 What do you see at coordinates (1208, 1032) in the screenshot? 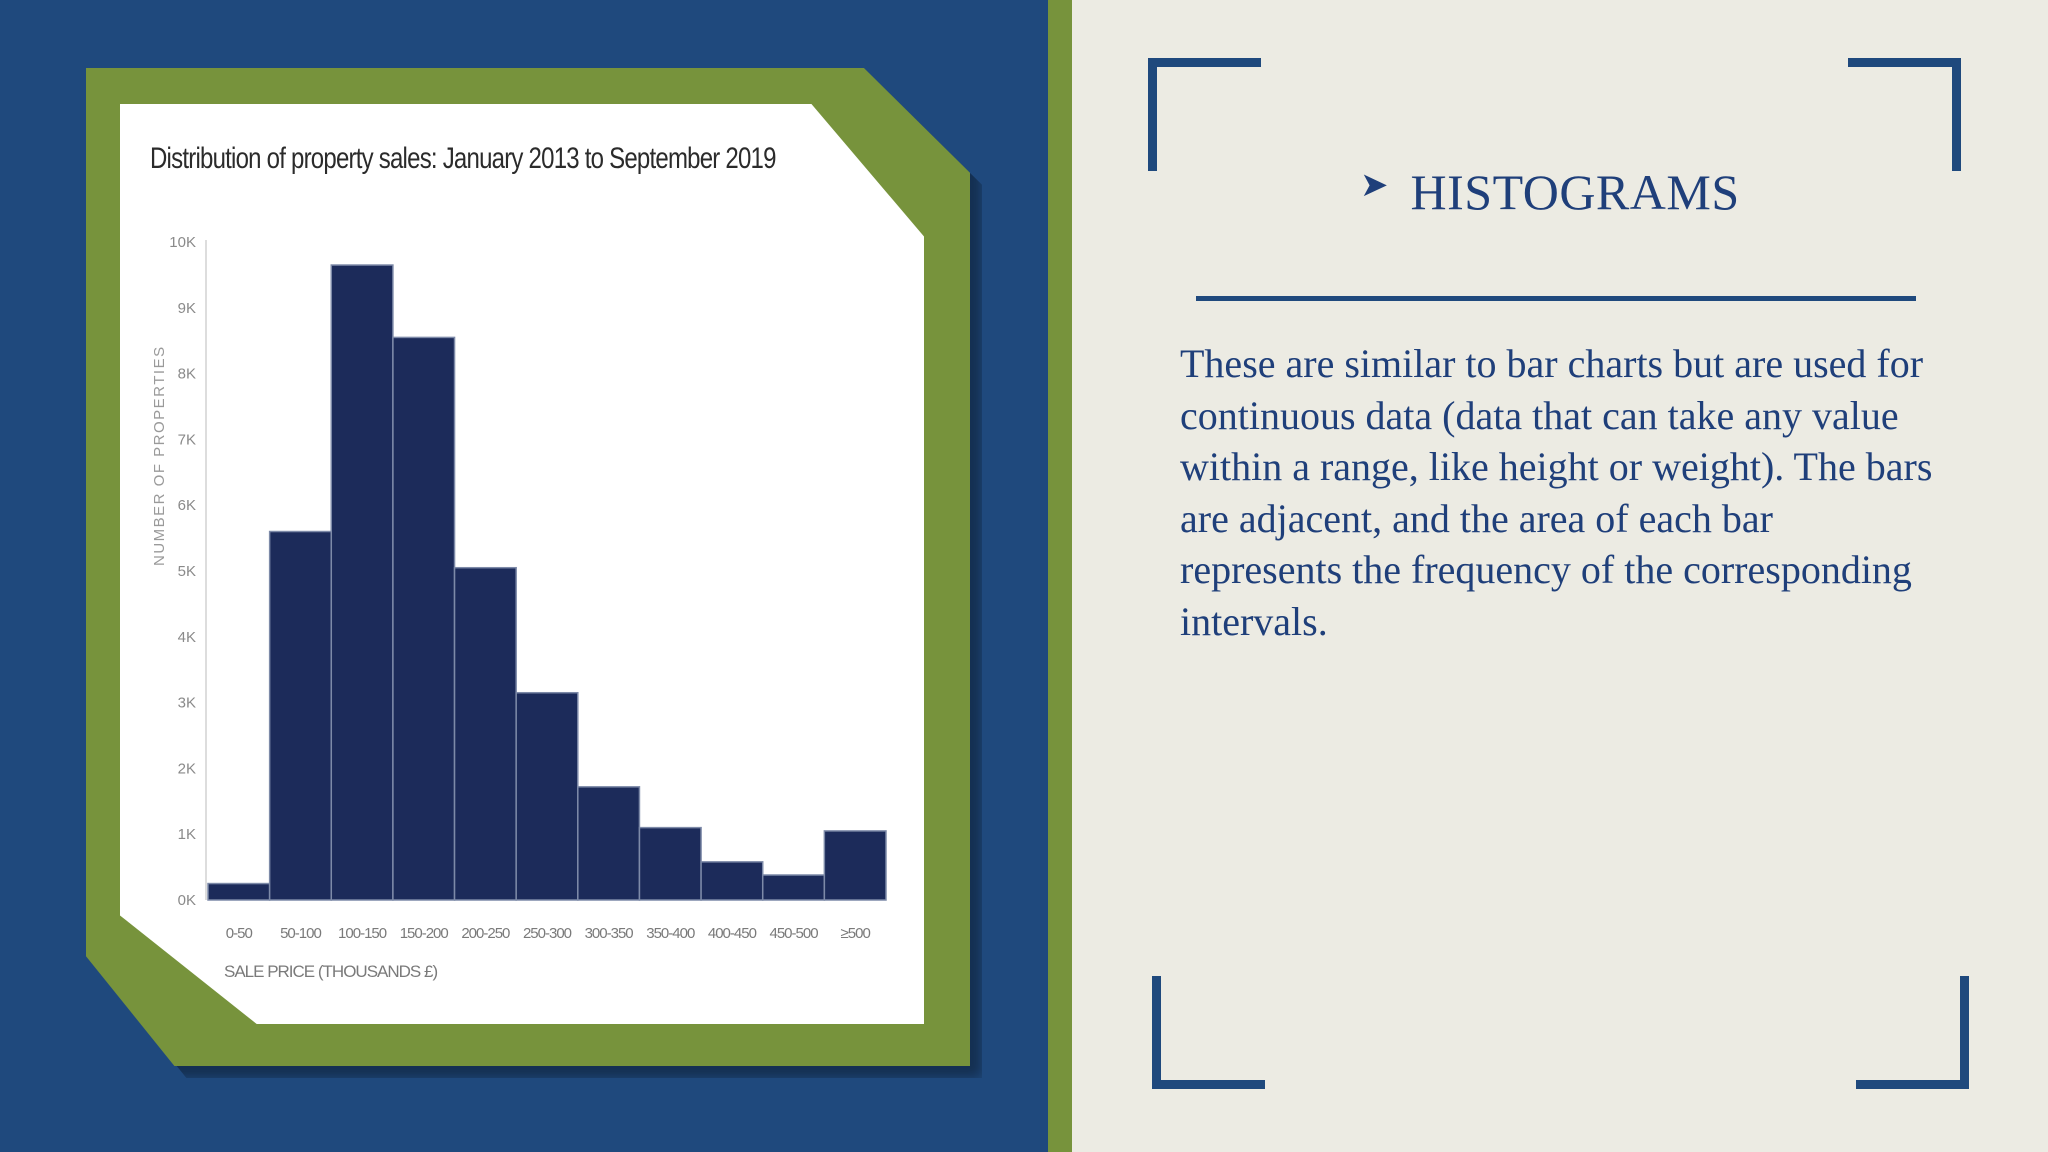
I see `corner-bracket-bottom-left` at bounding box center [1208, 1032].